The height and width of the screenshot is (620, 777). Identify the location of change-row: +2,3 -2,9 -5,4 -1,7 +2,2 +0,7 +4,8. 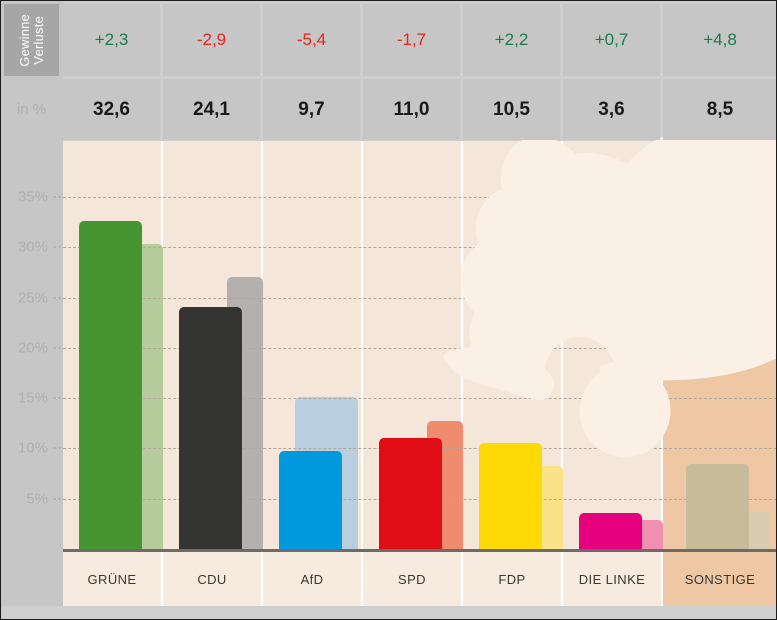
(420, 40).